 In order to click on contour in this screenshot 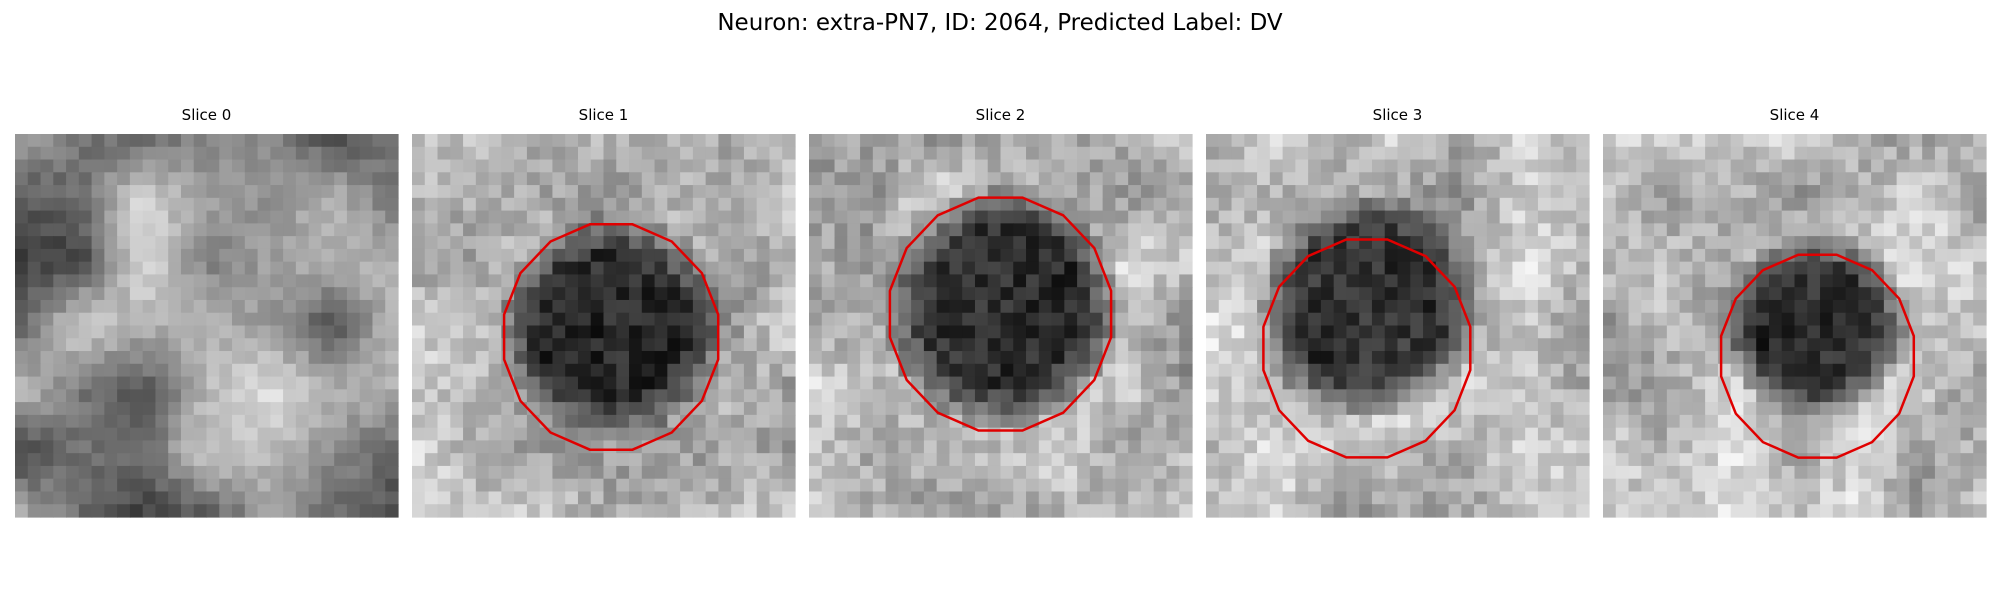, I will do `click(1000, 314)`.